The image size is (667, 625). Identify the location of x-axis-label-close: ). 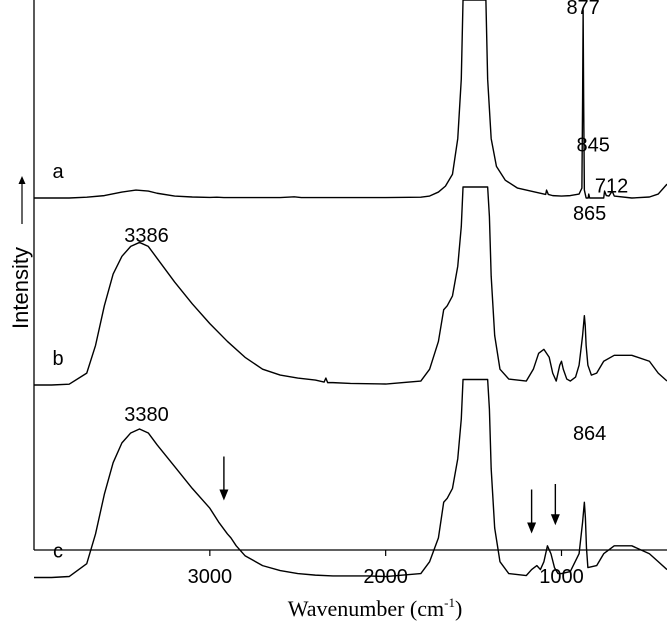
(458, 608).